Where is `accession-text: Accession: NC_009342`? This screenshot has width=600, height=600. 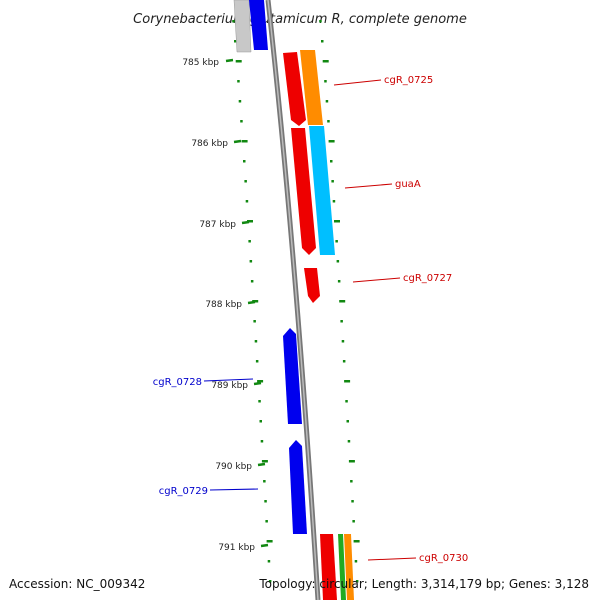
accession-text: Accession: NC_009342 is located at coordinates (77, 584).